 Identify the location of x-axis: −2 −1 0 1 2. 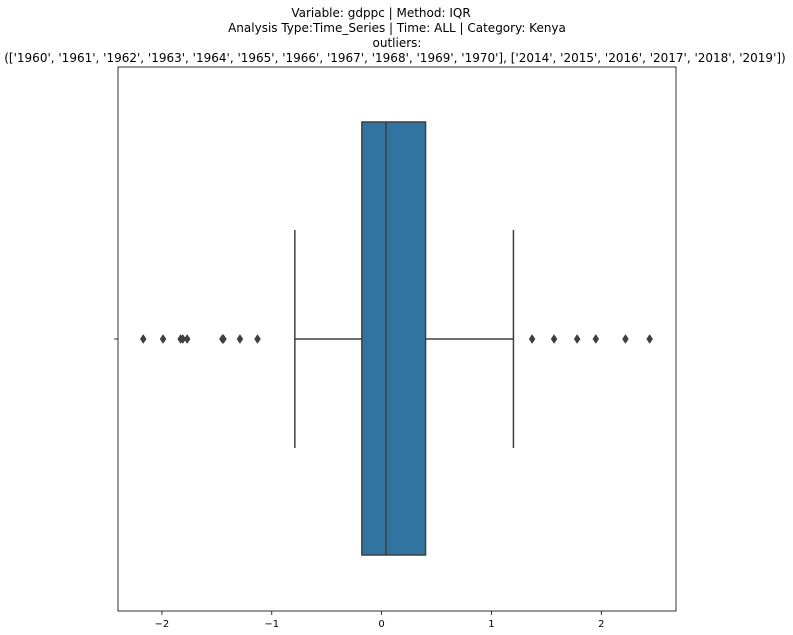
(379, 620).